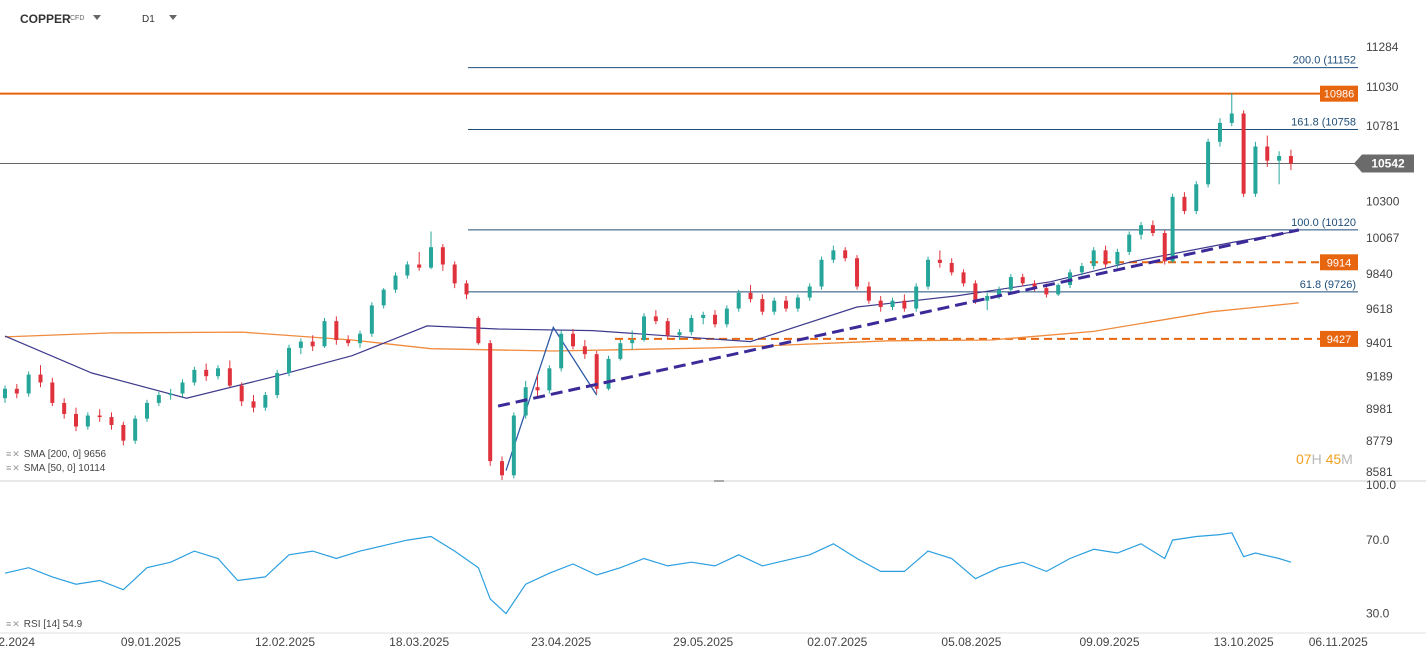 The image size is (1426, 659). What do you see at coordinates (1379, 472) in the screenshot?
I see `y-tick-label: 8581` at bounding box center [1379, 472].